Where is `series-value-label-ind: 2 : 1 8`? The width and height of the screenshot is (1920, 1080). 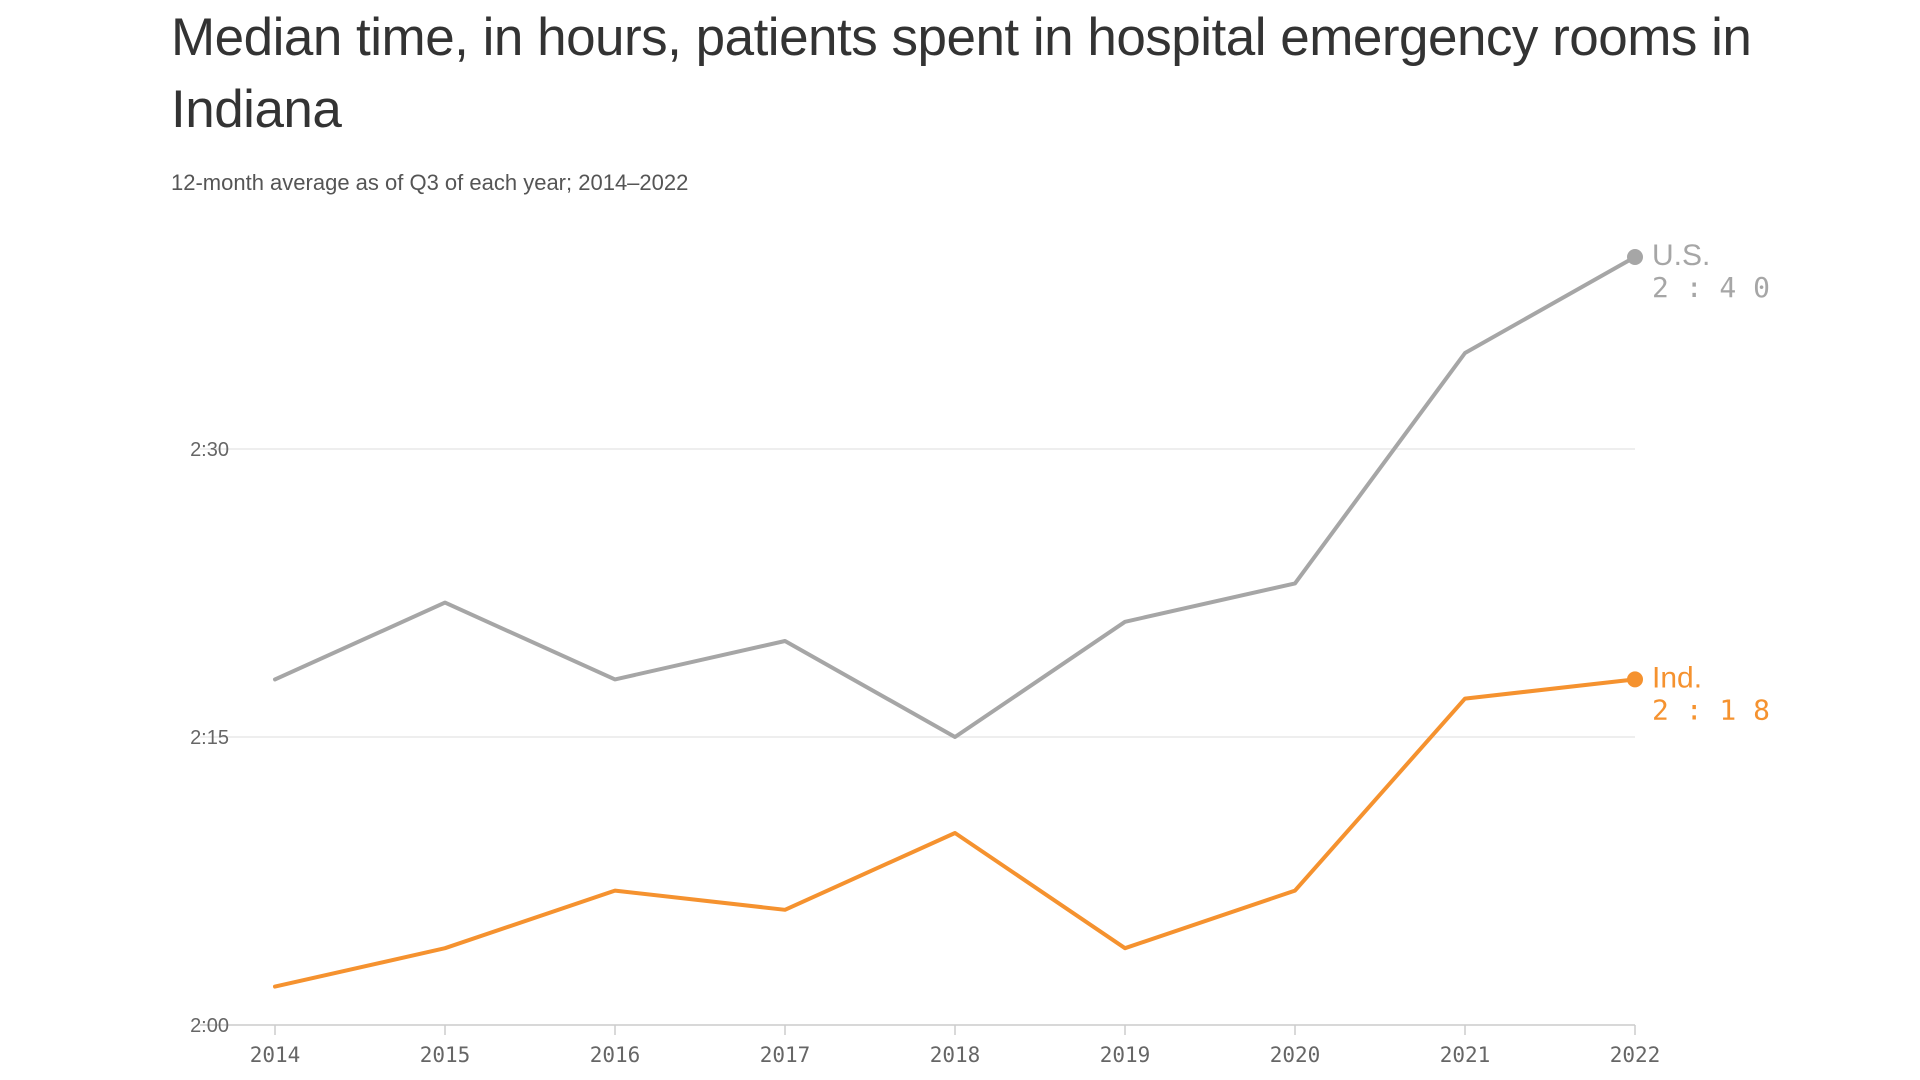 series-value-label-ind: 2 : 1 8 is located at coordinates (1711, 709).